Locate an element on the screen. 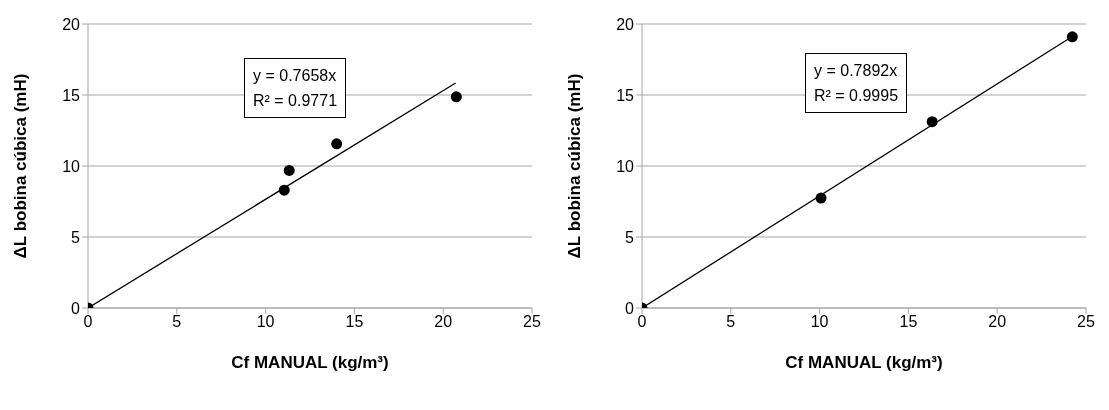 This screenshot has width=1109, height=410. annotation: R² = 0.9771 is located at coordinates (295, 101).